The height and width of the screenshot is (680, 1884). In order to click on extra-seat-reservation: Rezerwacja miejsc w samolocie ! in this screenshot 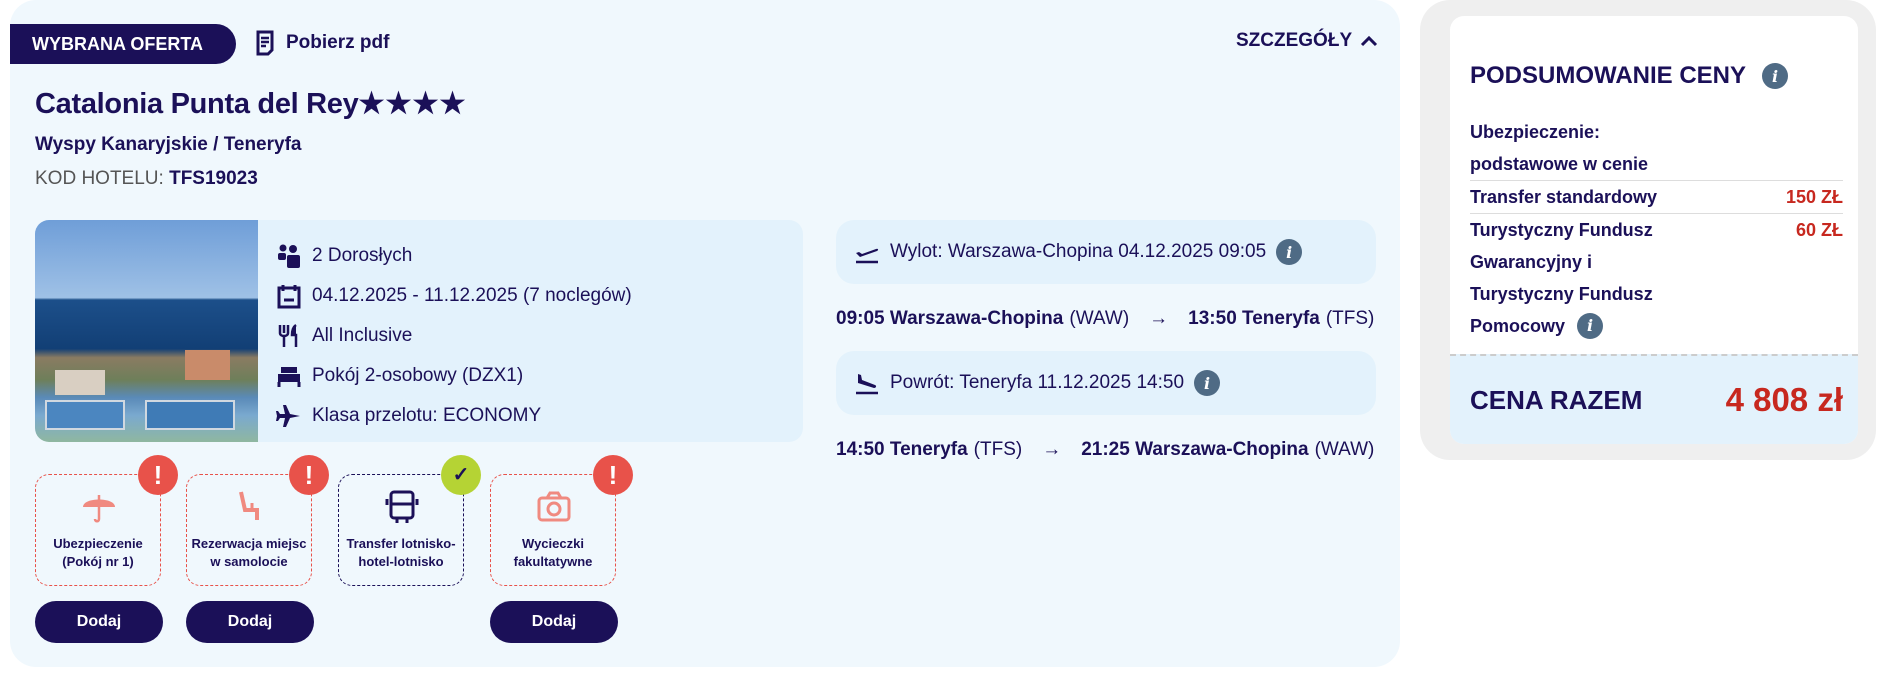, I will do `click(257, 520)`.